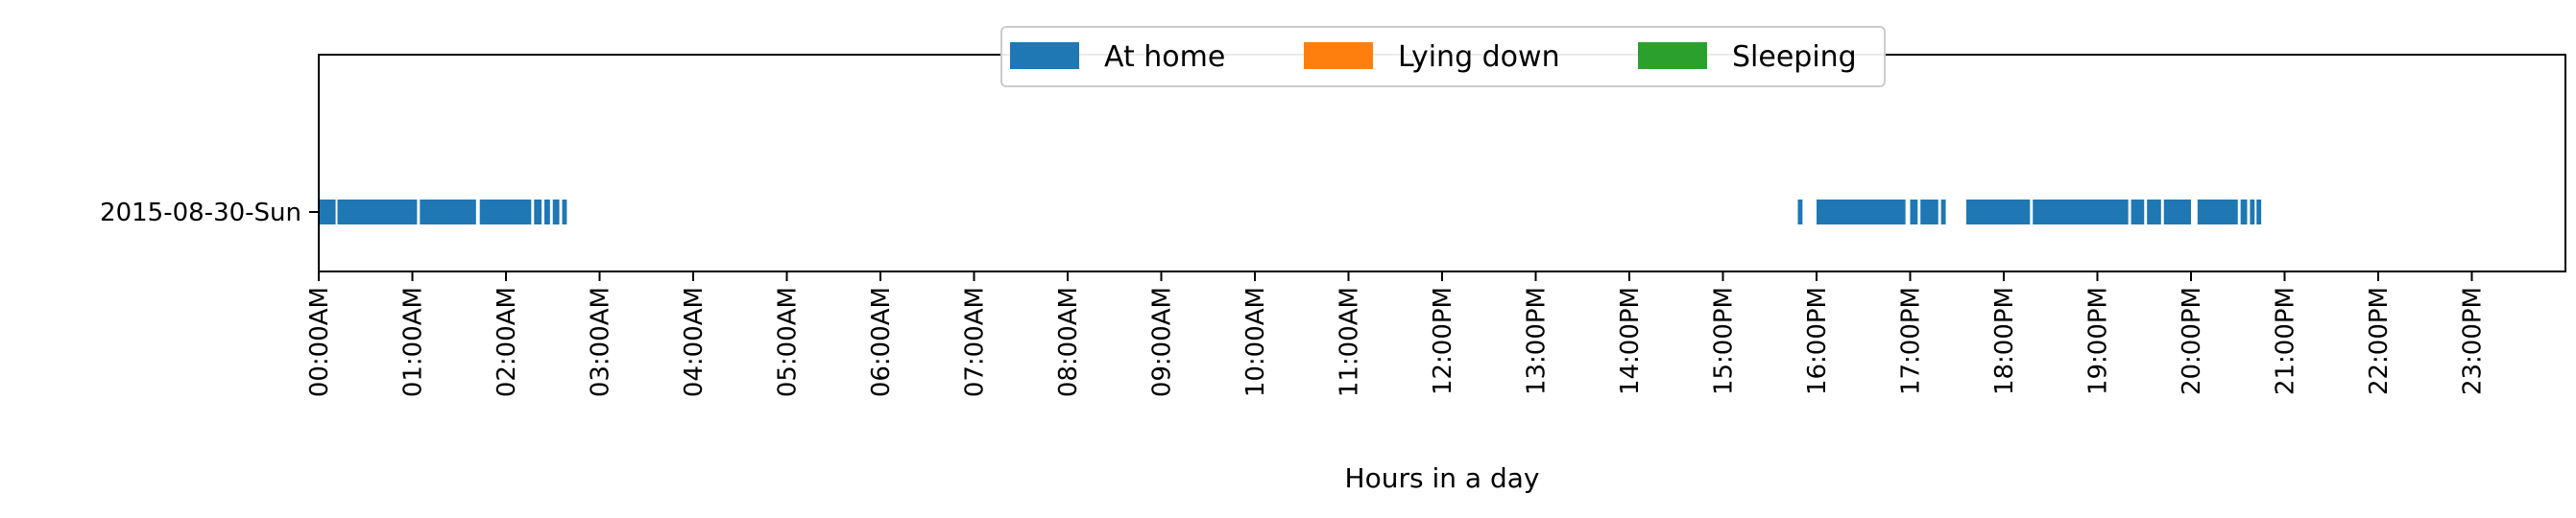 The height and width of the screenshot is (518, 2576). Describe the element at coordinates (1817, 341) in the screenshot. I see `x-tick-label: 16:00PM` at that location.